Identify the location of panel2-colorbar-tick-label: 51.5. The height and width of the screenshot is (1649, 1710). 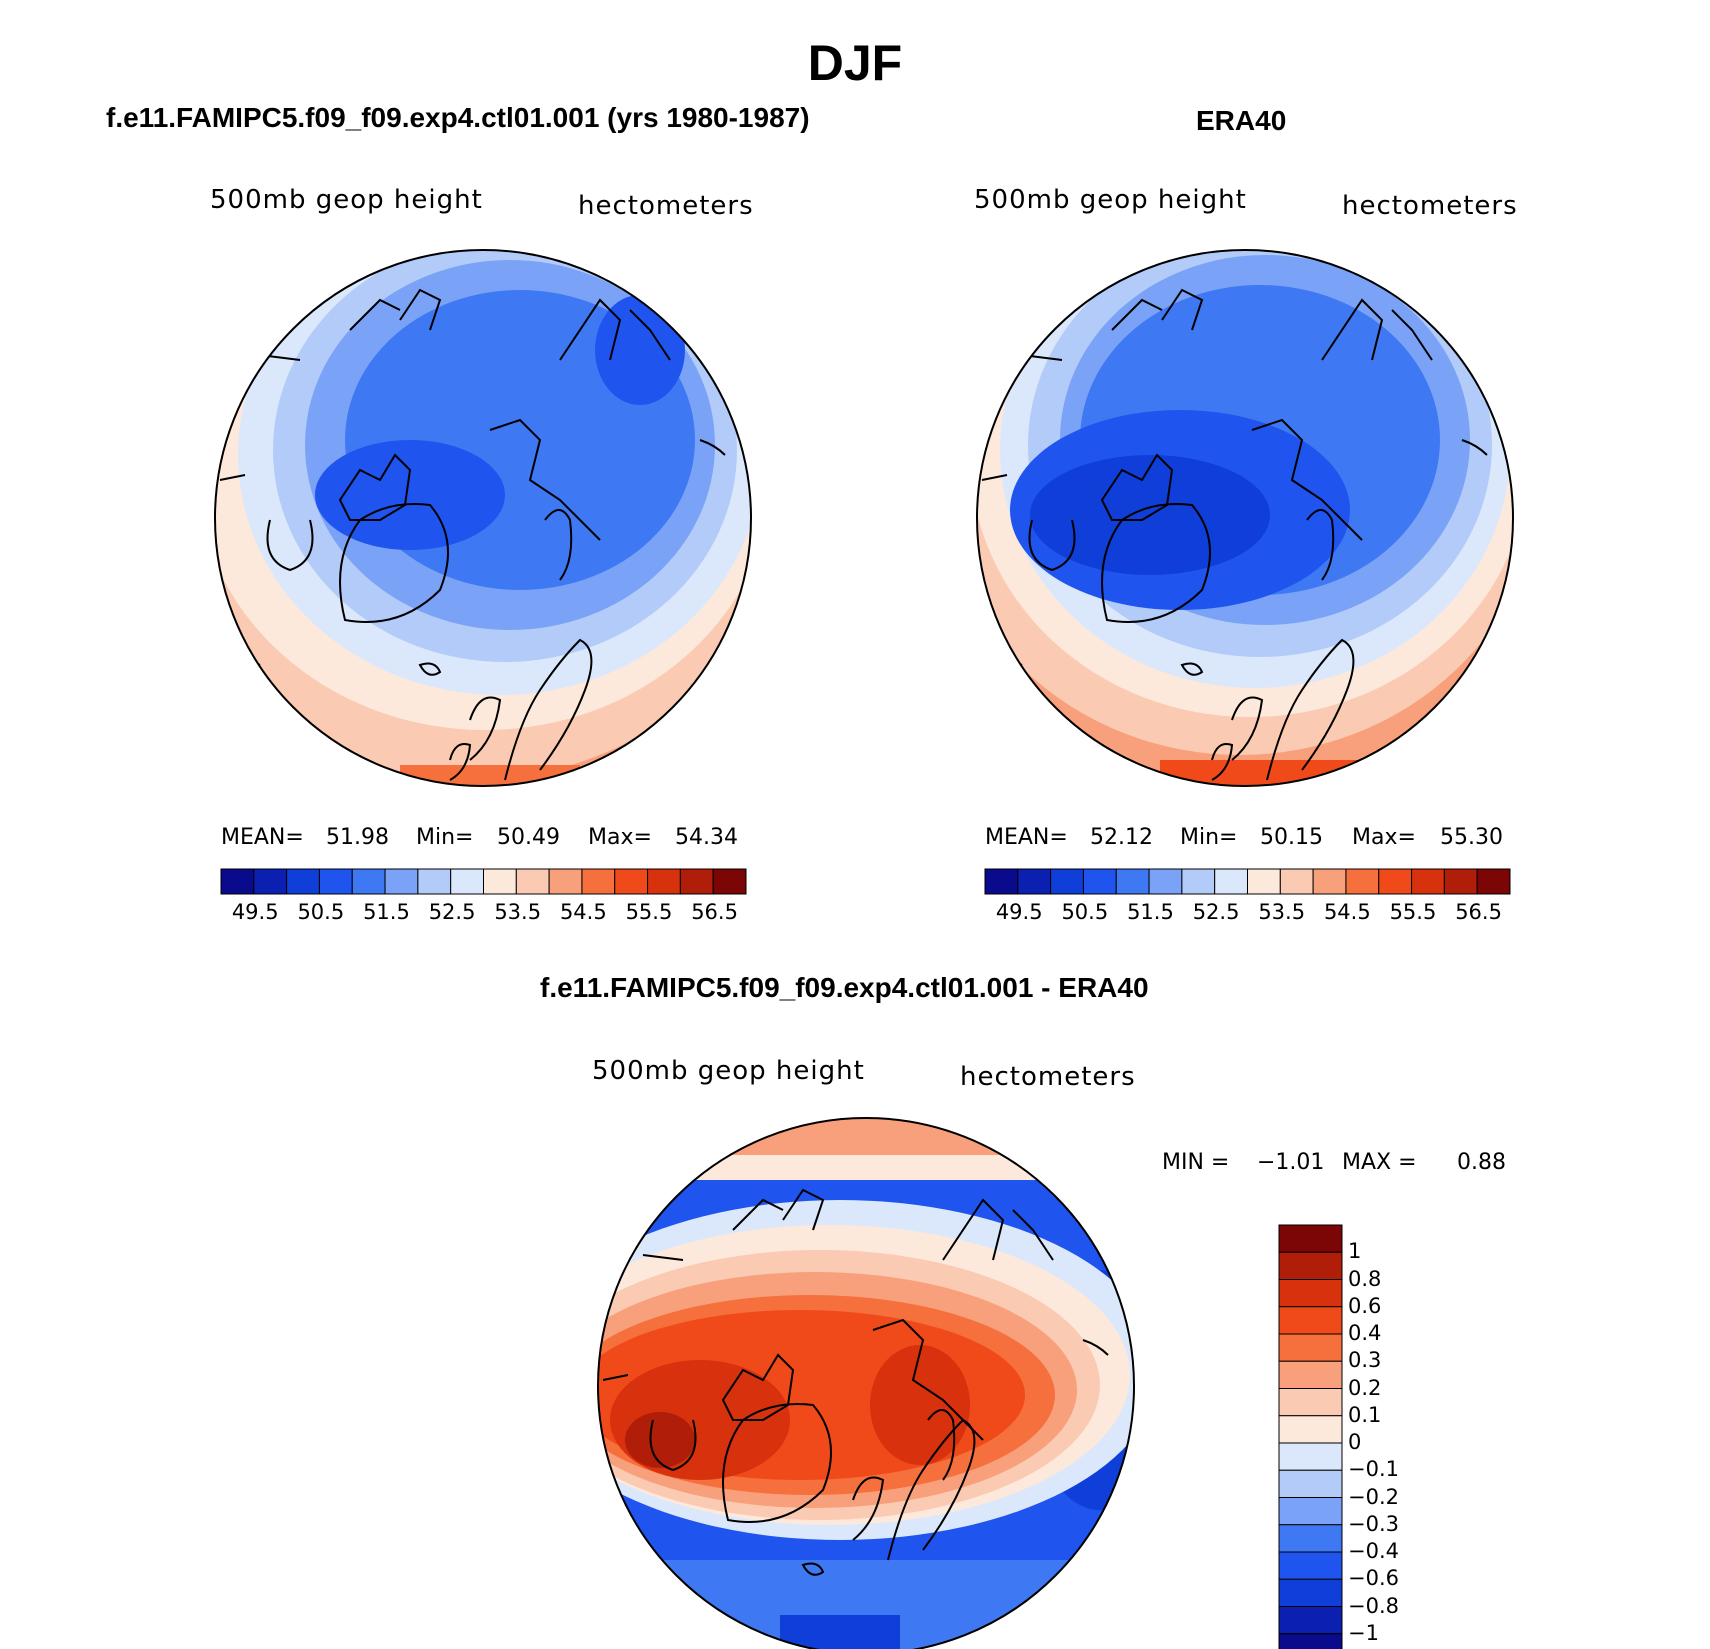
(1150, 912).